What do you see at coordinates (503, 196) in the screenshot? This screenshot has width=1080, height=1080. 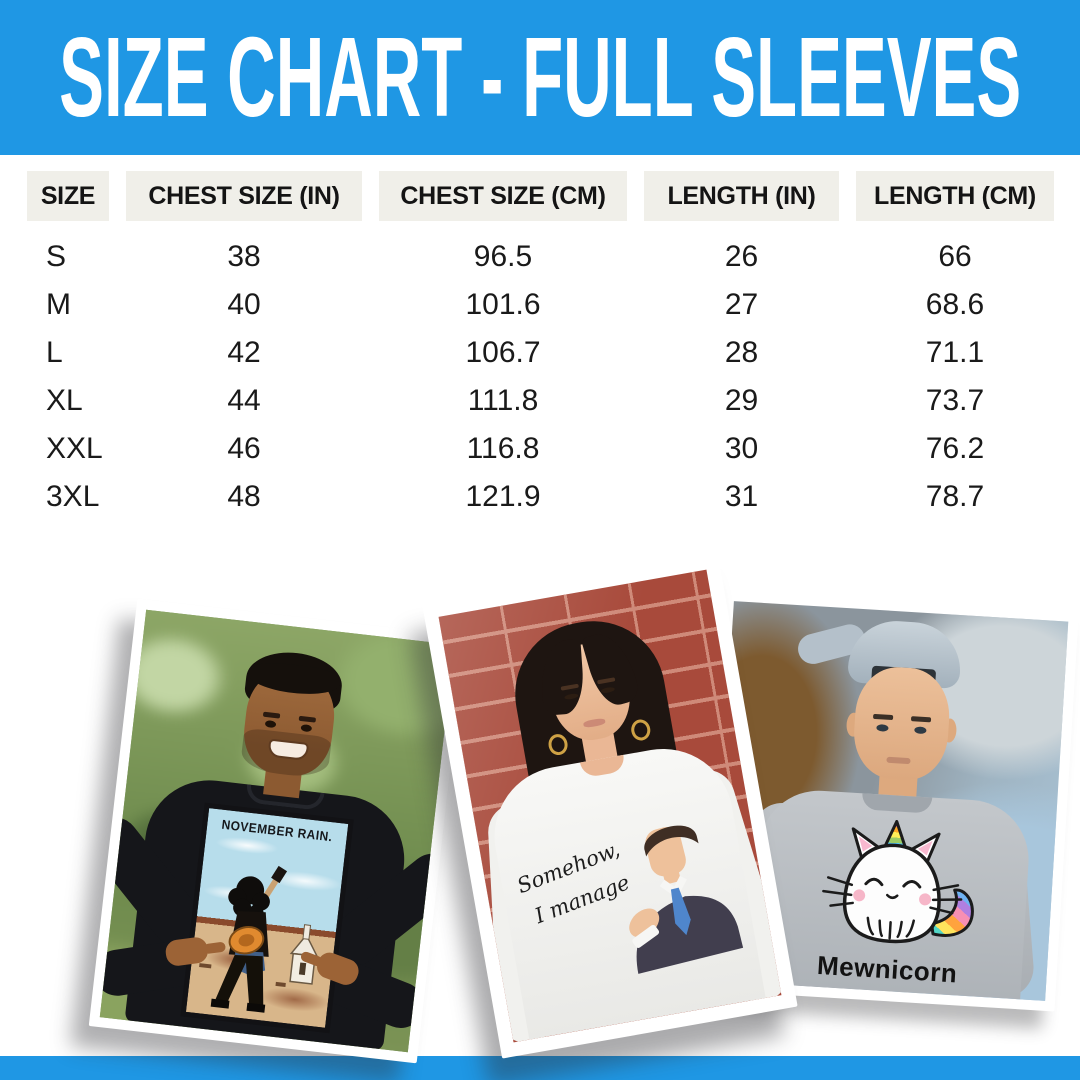 I see `column-header-chest-cm: CHEST SIZE (CM)` at bounding box center [503, 196].